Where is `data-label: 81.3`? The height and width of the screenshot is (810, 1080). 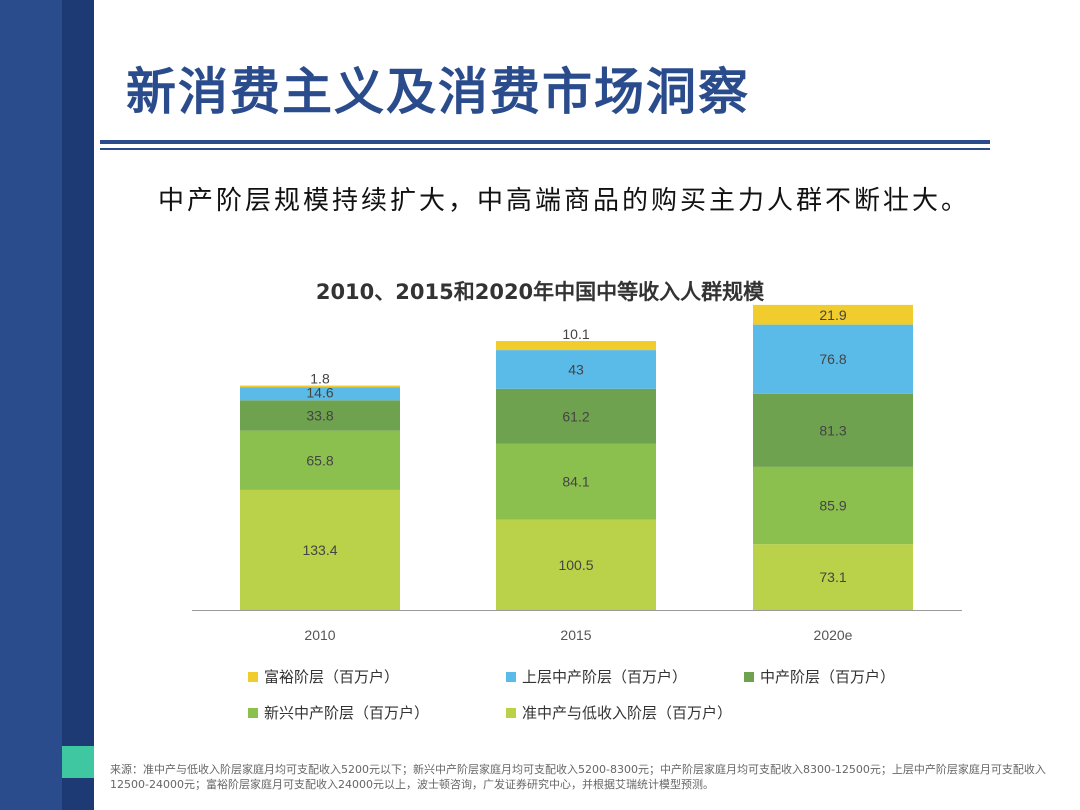
data-label: 81.3 is located at coordinates (832, 430).